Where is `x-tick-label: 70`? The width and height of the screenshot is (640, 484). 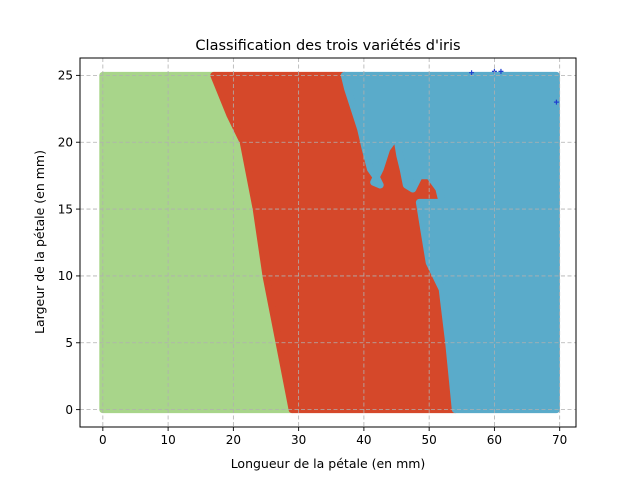 x-tick-label: 70 is located at coordinates (559, 440).